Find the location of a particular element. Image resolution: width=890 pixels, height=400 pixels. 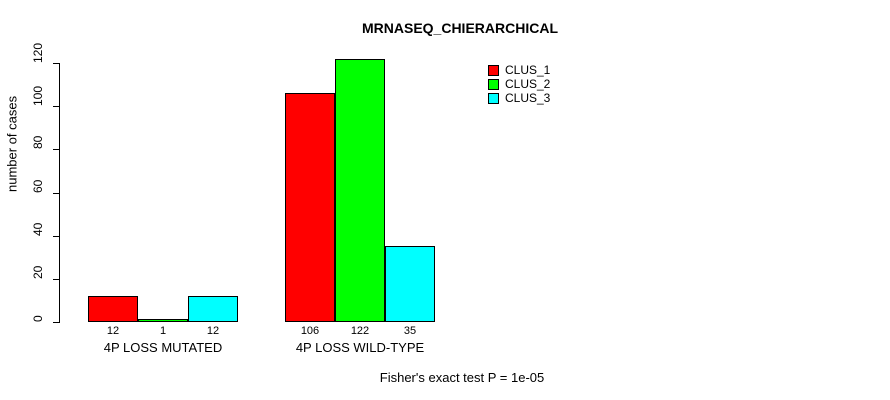

chart-title: MRNASEQ_CHIERARCHICAL is located at coordinates (460, 28).